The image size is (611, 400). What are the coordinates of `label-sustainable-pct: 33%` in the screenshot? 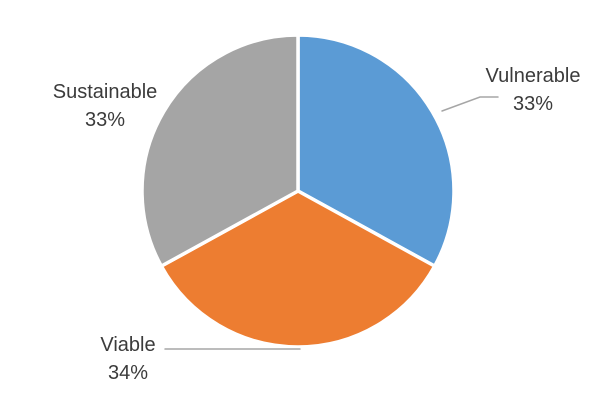 It's located at (105, 120).